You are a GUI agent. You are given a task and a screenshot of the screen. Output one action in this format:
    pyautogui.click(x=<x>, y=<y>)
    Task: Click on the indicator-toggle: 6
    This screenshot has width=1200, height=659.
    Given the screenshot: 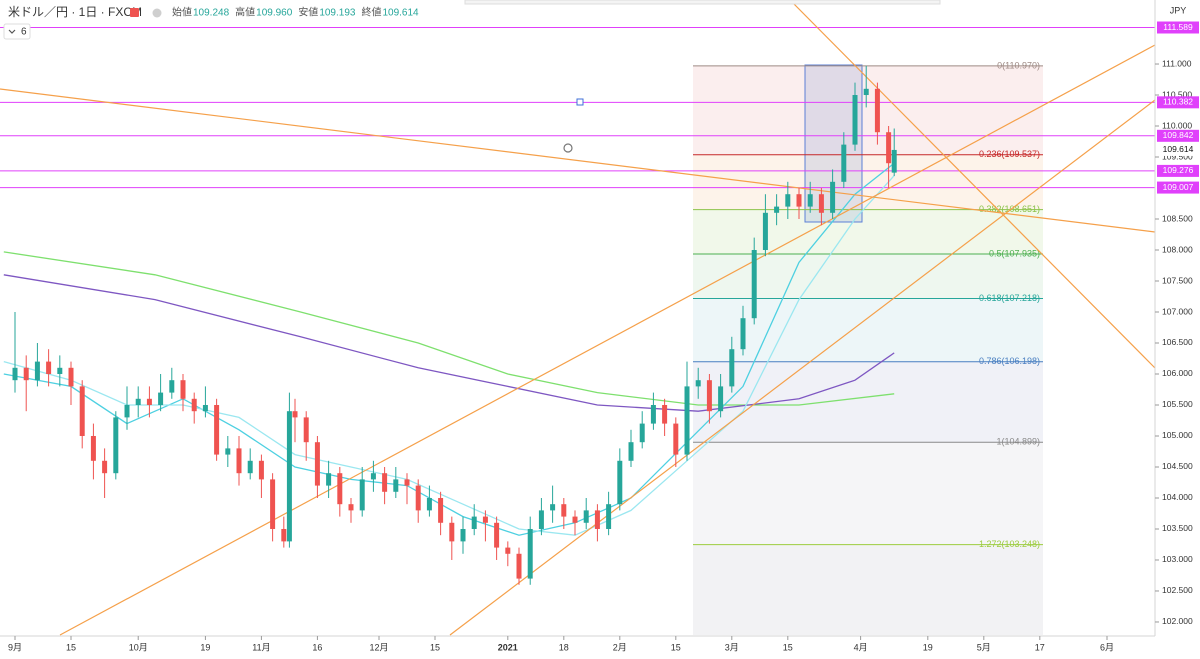 What is the action you would take?
    pyautogui.click(x=17, y=31)
    